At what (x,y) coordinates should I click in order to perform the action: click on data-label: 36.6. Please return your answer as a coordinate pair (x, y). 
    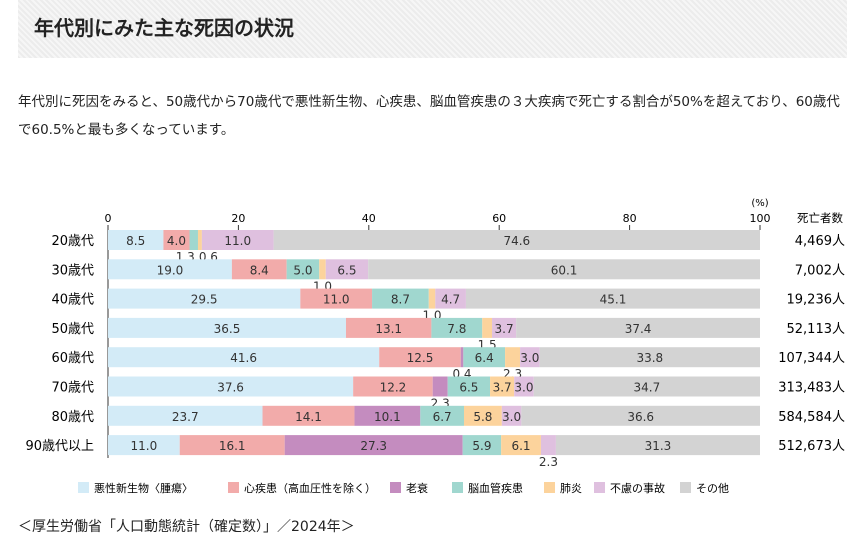
    Looking at the image, I should click on (640, 417).